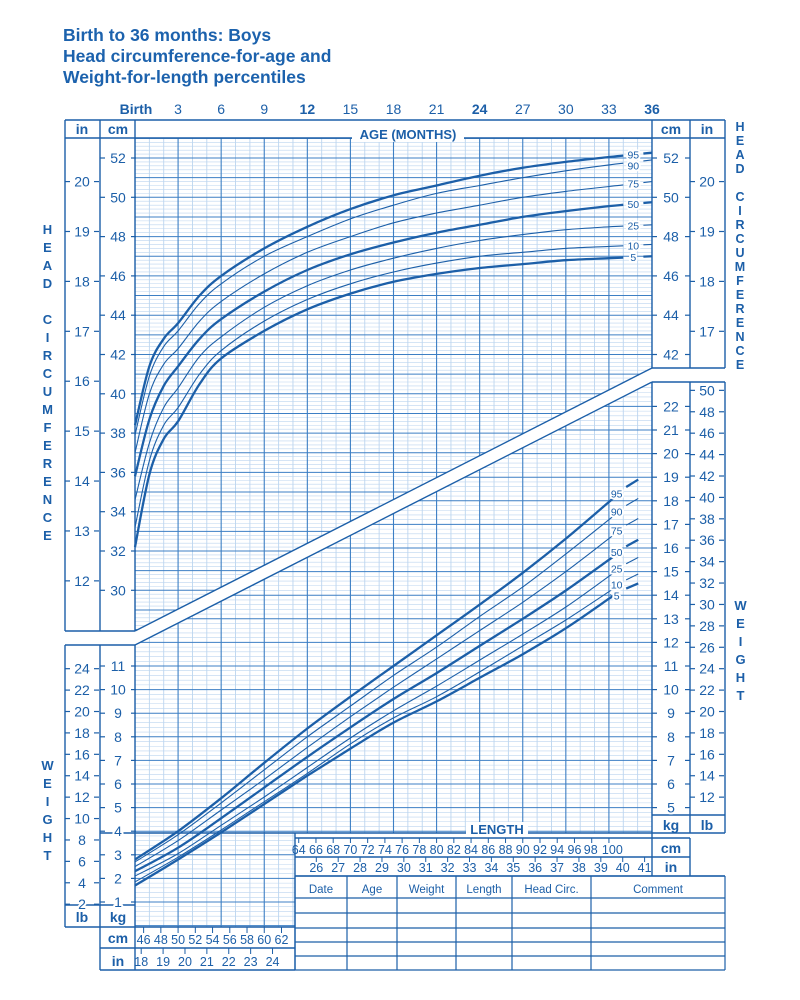 The height and width of the screenshot is (1000, 800). Describe the element at coordinates (471, 850) in the screenshot. I see `x-tick-length-cm: 84` at that location.